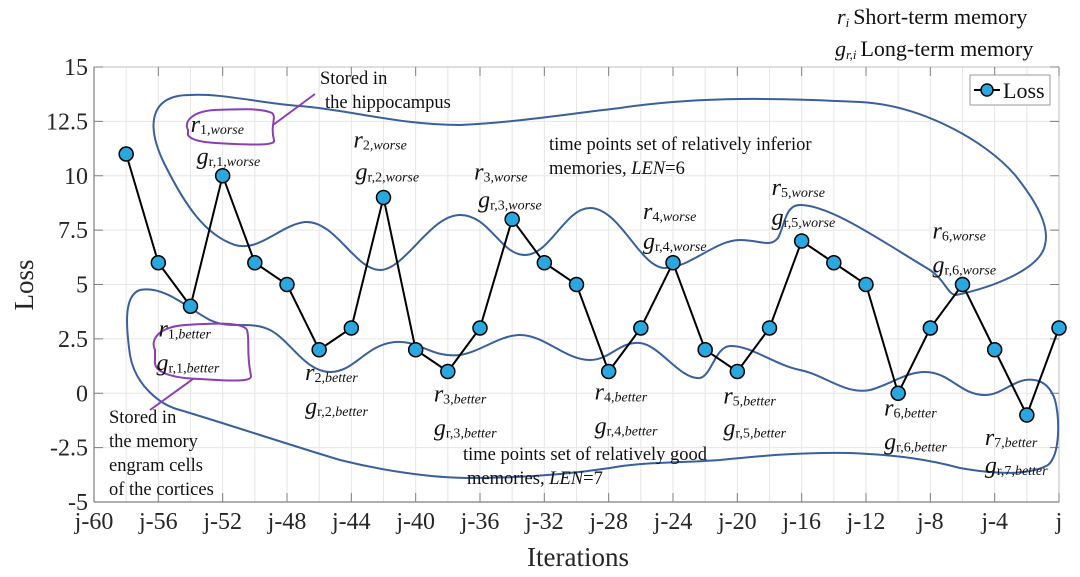 The width and height of the screenshot is (1080, 577). Describe the element at coordinates (76, 68) in the screenshot. I see `y-tick-label: 15` at that location.